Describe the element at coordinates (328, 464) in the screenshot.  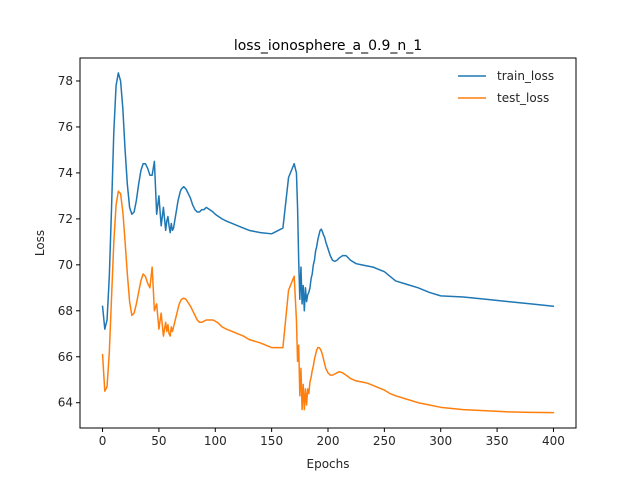
I see `x-axis-label: Epochs` at that location.